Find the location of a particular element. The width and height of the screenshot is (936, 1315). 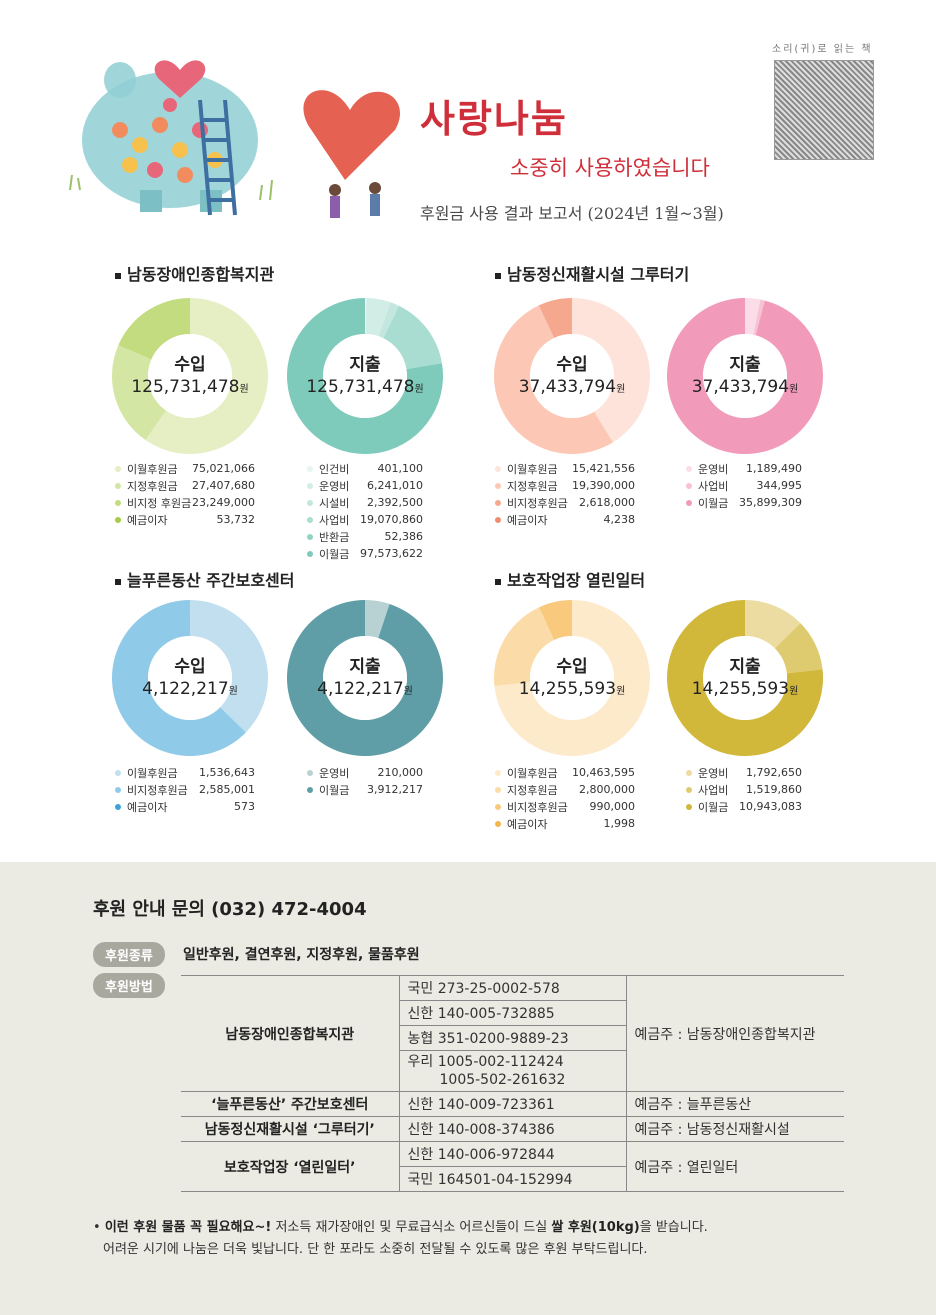

legend-label: 이월금 is located at coordinates (334, 554).